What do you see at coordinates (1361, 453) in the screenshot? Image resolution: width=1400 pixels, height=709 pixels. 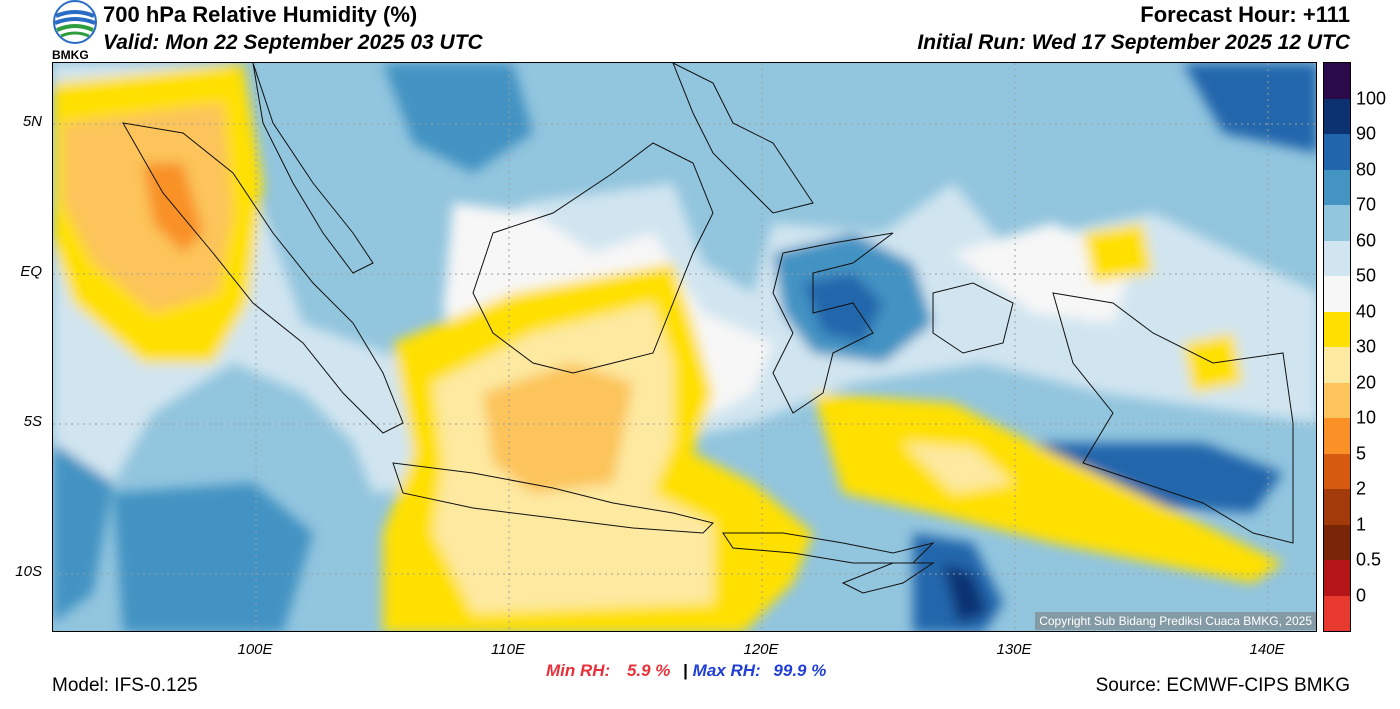 I see `colorbar-tick-label: 5` at bounding box center [1361, 453].